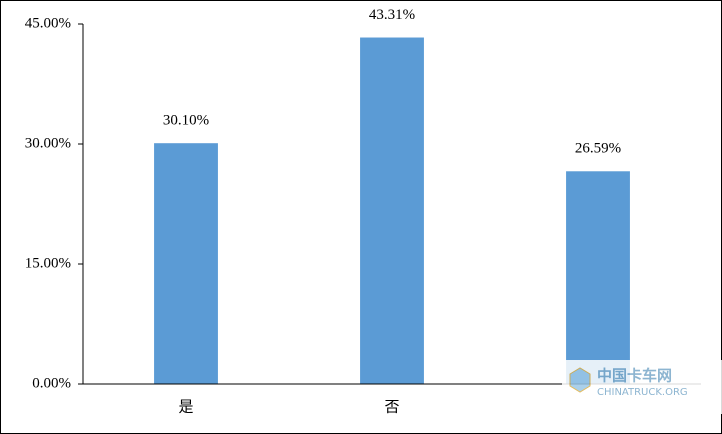  Describe the element at coordinates (392, 15) in the screenshot. I see `value-label: 43.31%` at that location.